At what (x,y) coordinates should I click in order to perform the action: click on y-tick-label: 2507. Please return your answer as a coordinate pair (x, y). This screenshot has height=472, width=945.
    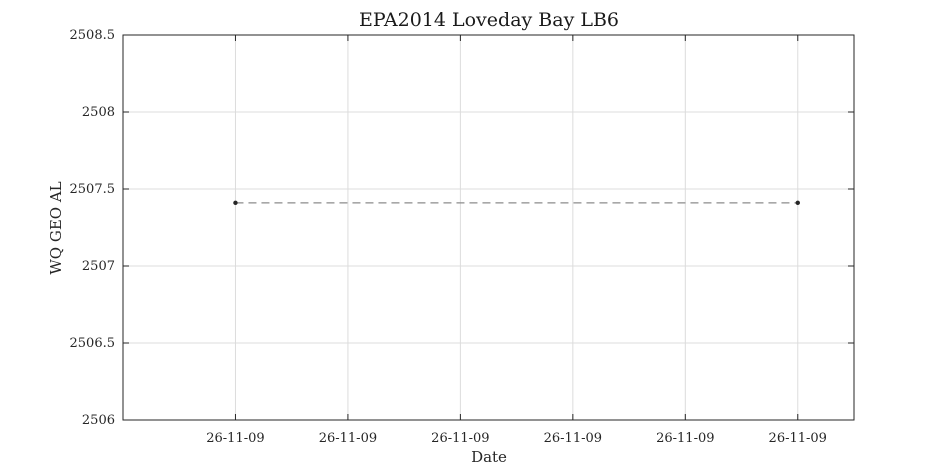
    Looking at the image, I should click on (98, 266).